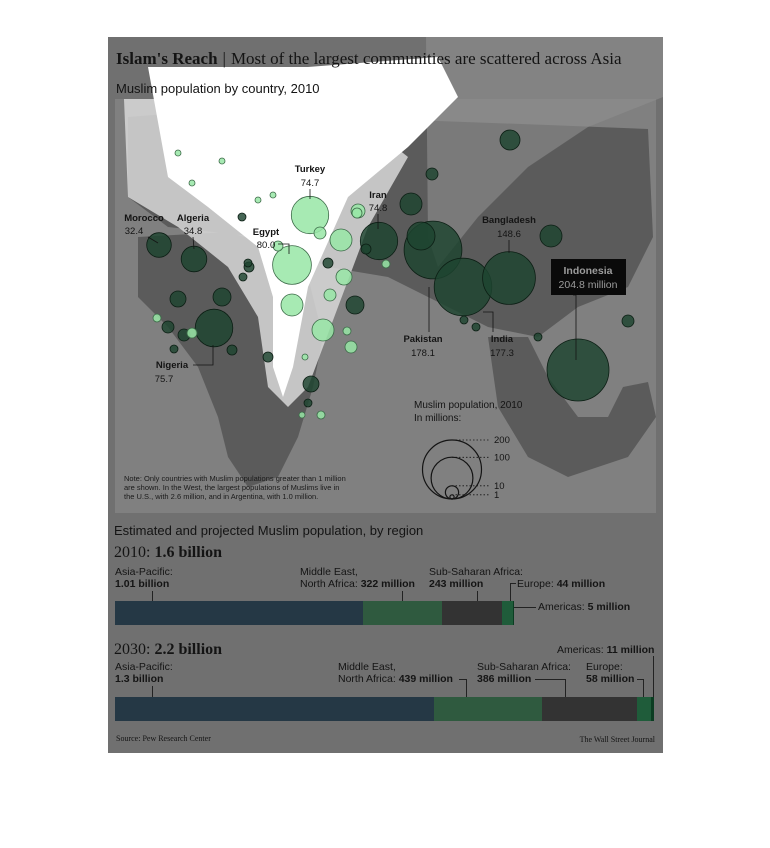 Image resolution: width=770 pixels, height=848 pixels. What do you see at coordinates (535, 584) in the screenshot?
I see `label-2010-europe-name: Europe:` at bounding box center [535, 584].